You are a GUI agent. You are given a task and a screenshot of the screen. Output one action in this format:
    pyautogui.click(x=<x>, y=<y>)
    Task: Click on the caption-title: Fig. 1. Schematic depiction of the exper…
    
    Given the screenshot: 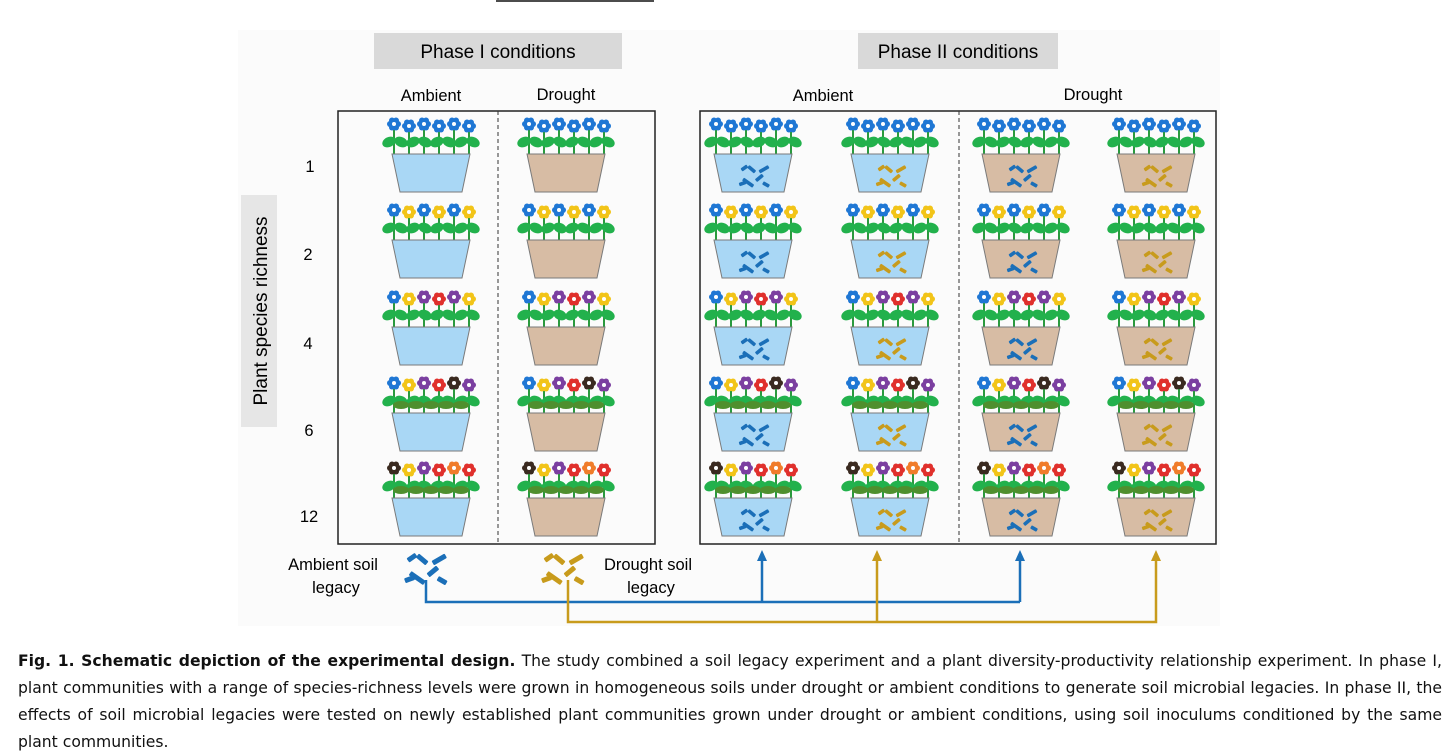 What is the action you would take?
    pyautogui.click(x=267, y=661)
    